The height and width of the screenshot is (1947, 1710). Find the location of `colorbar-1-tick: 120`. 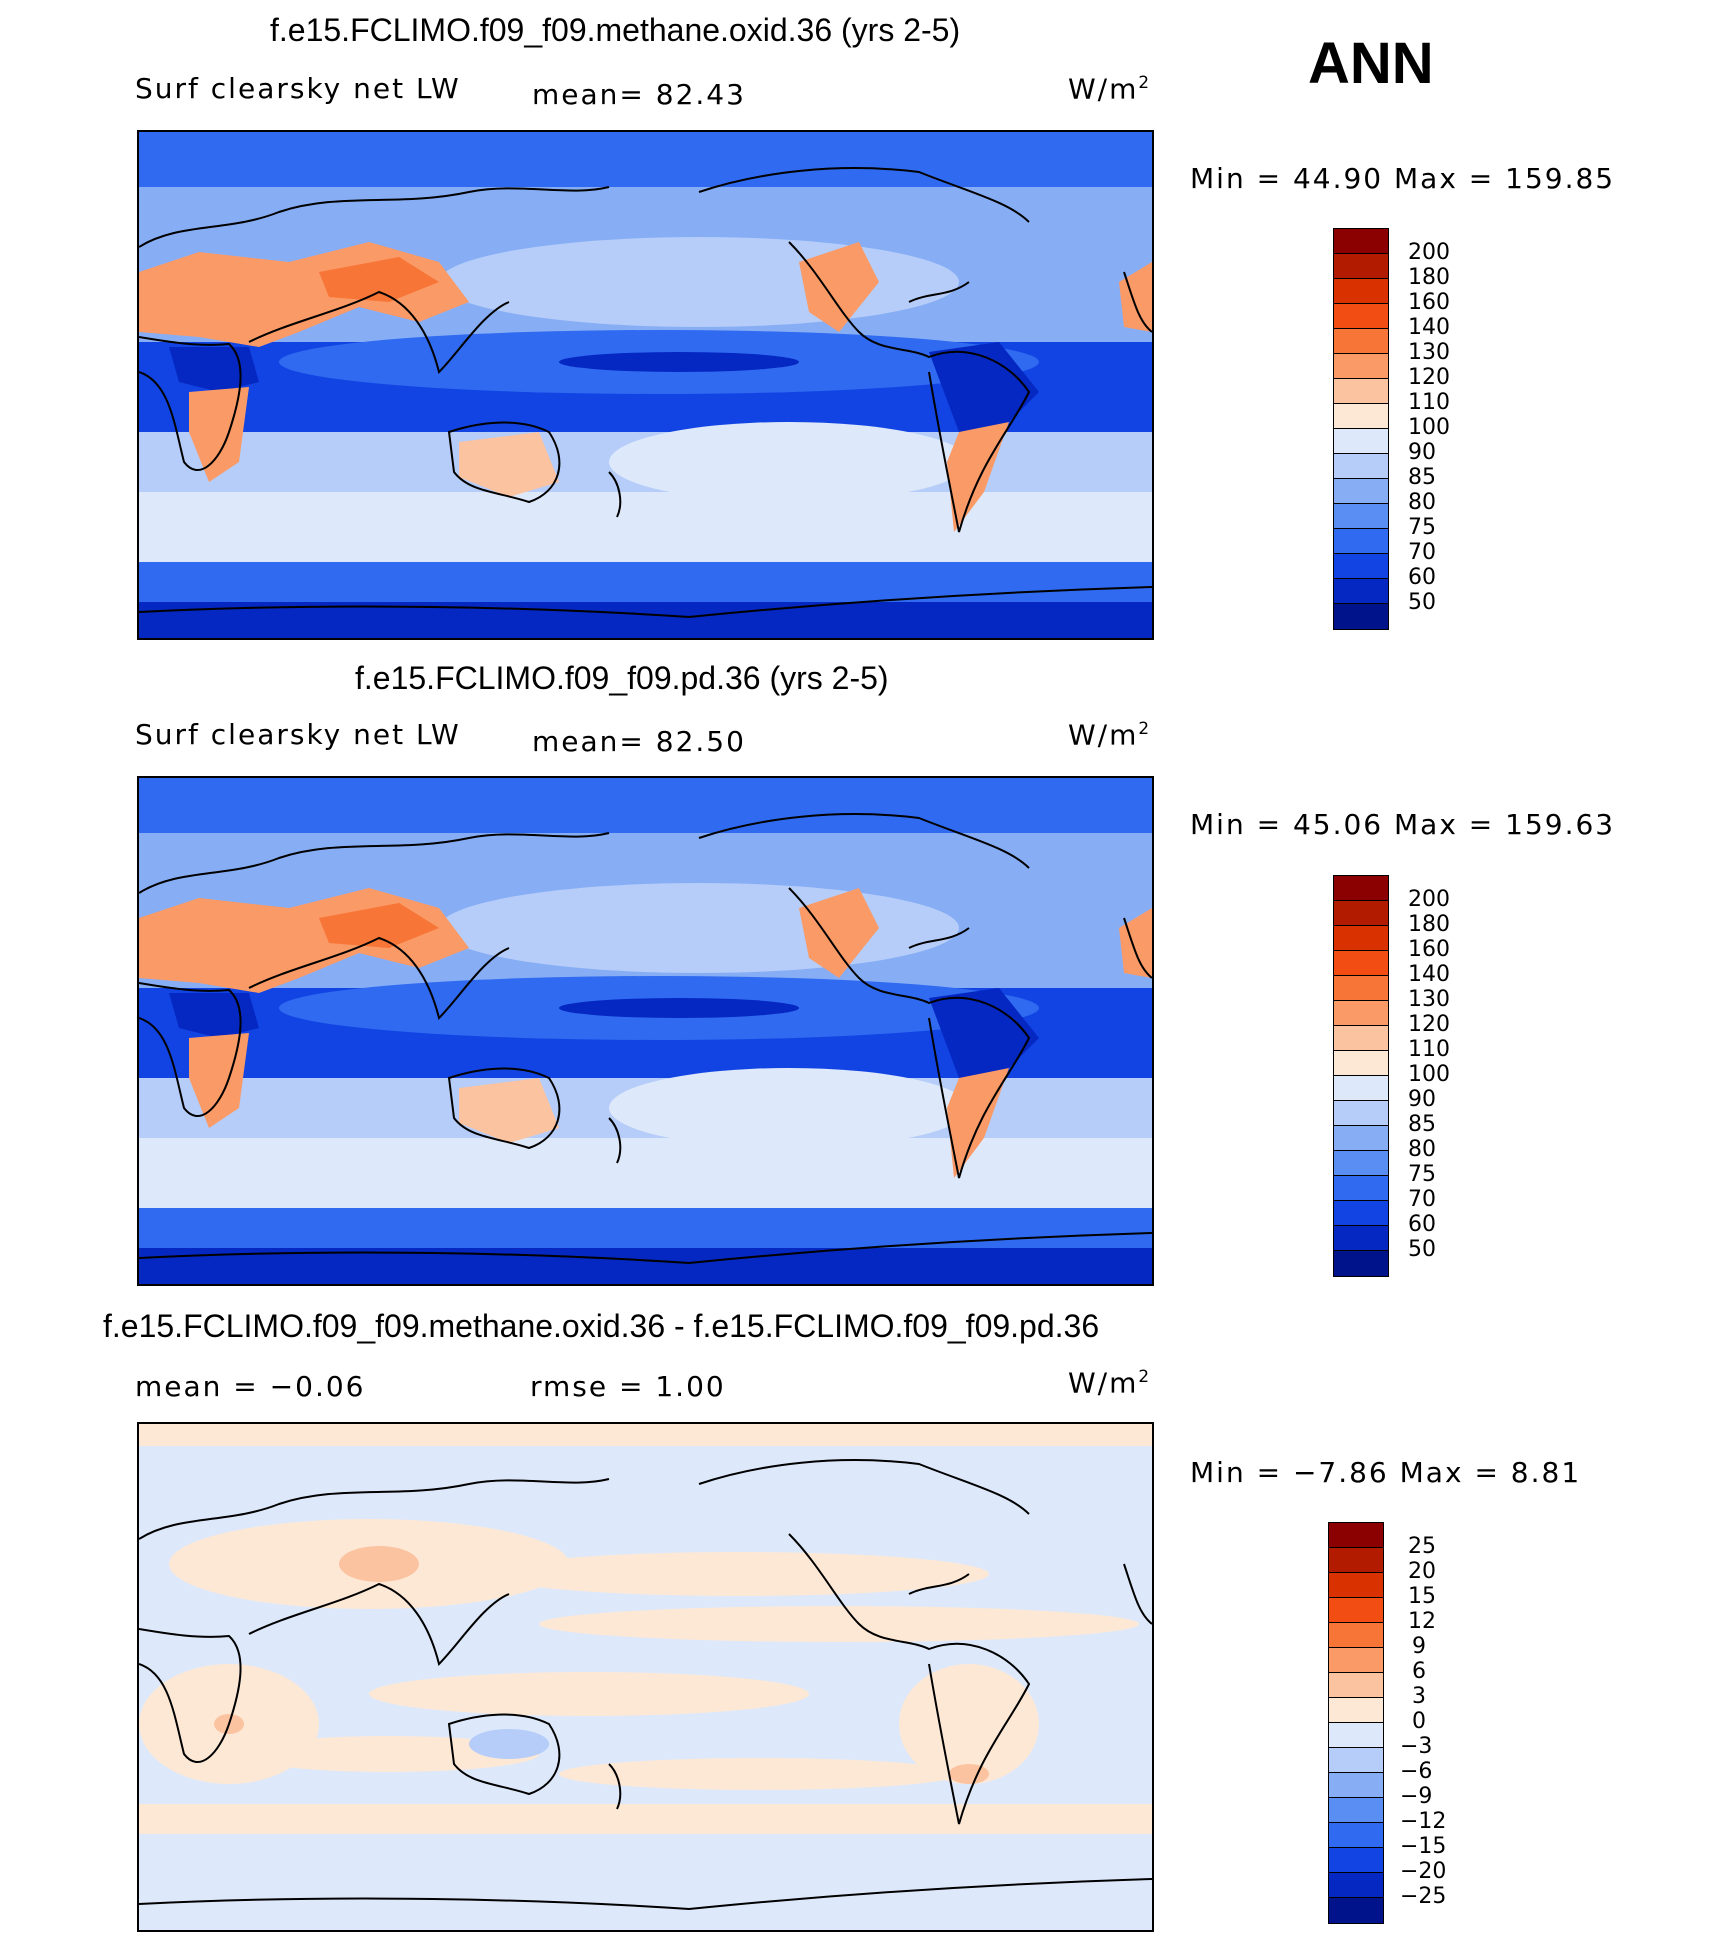

colorbar-1-tick: 120 is located at coordinates (1429, 377).